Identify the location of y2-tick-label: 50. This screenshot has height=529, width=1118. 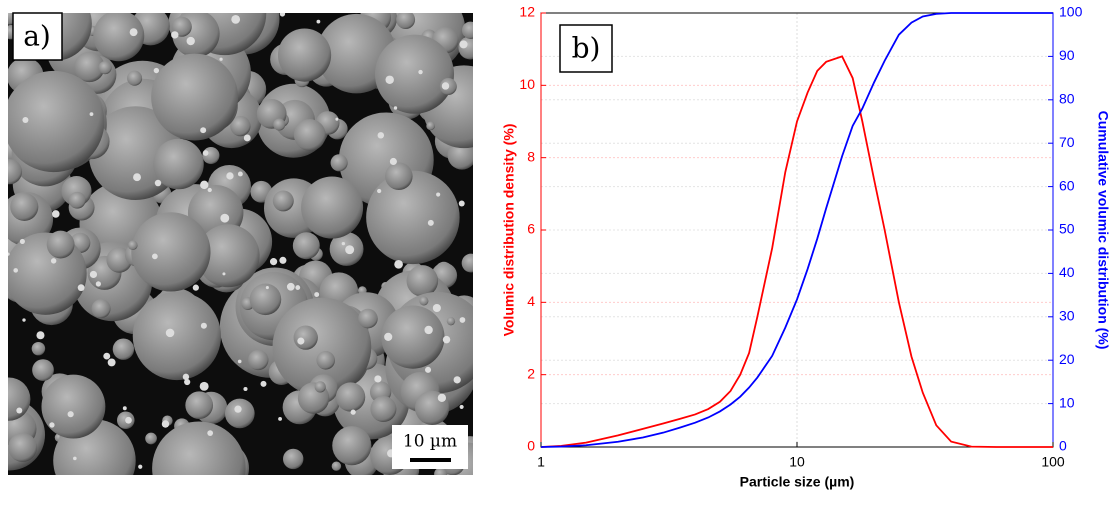
(1067, 229).